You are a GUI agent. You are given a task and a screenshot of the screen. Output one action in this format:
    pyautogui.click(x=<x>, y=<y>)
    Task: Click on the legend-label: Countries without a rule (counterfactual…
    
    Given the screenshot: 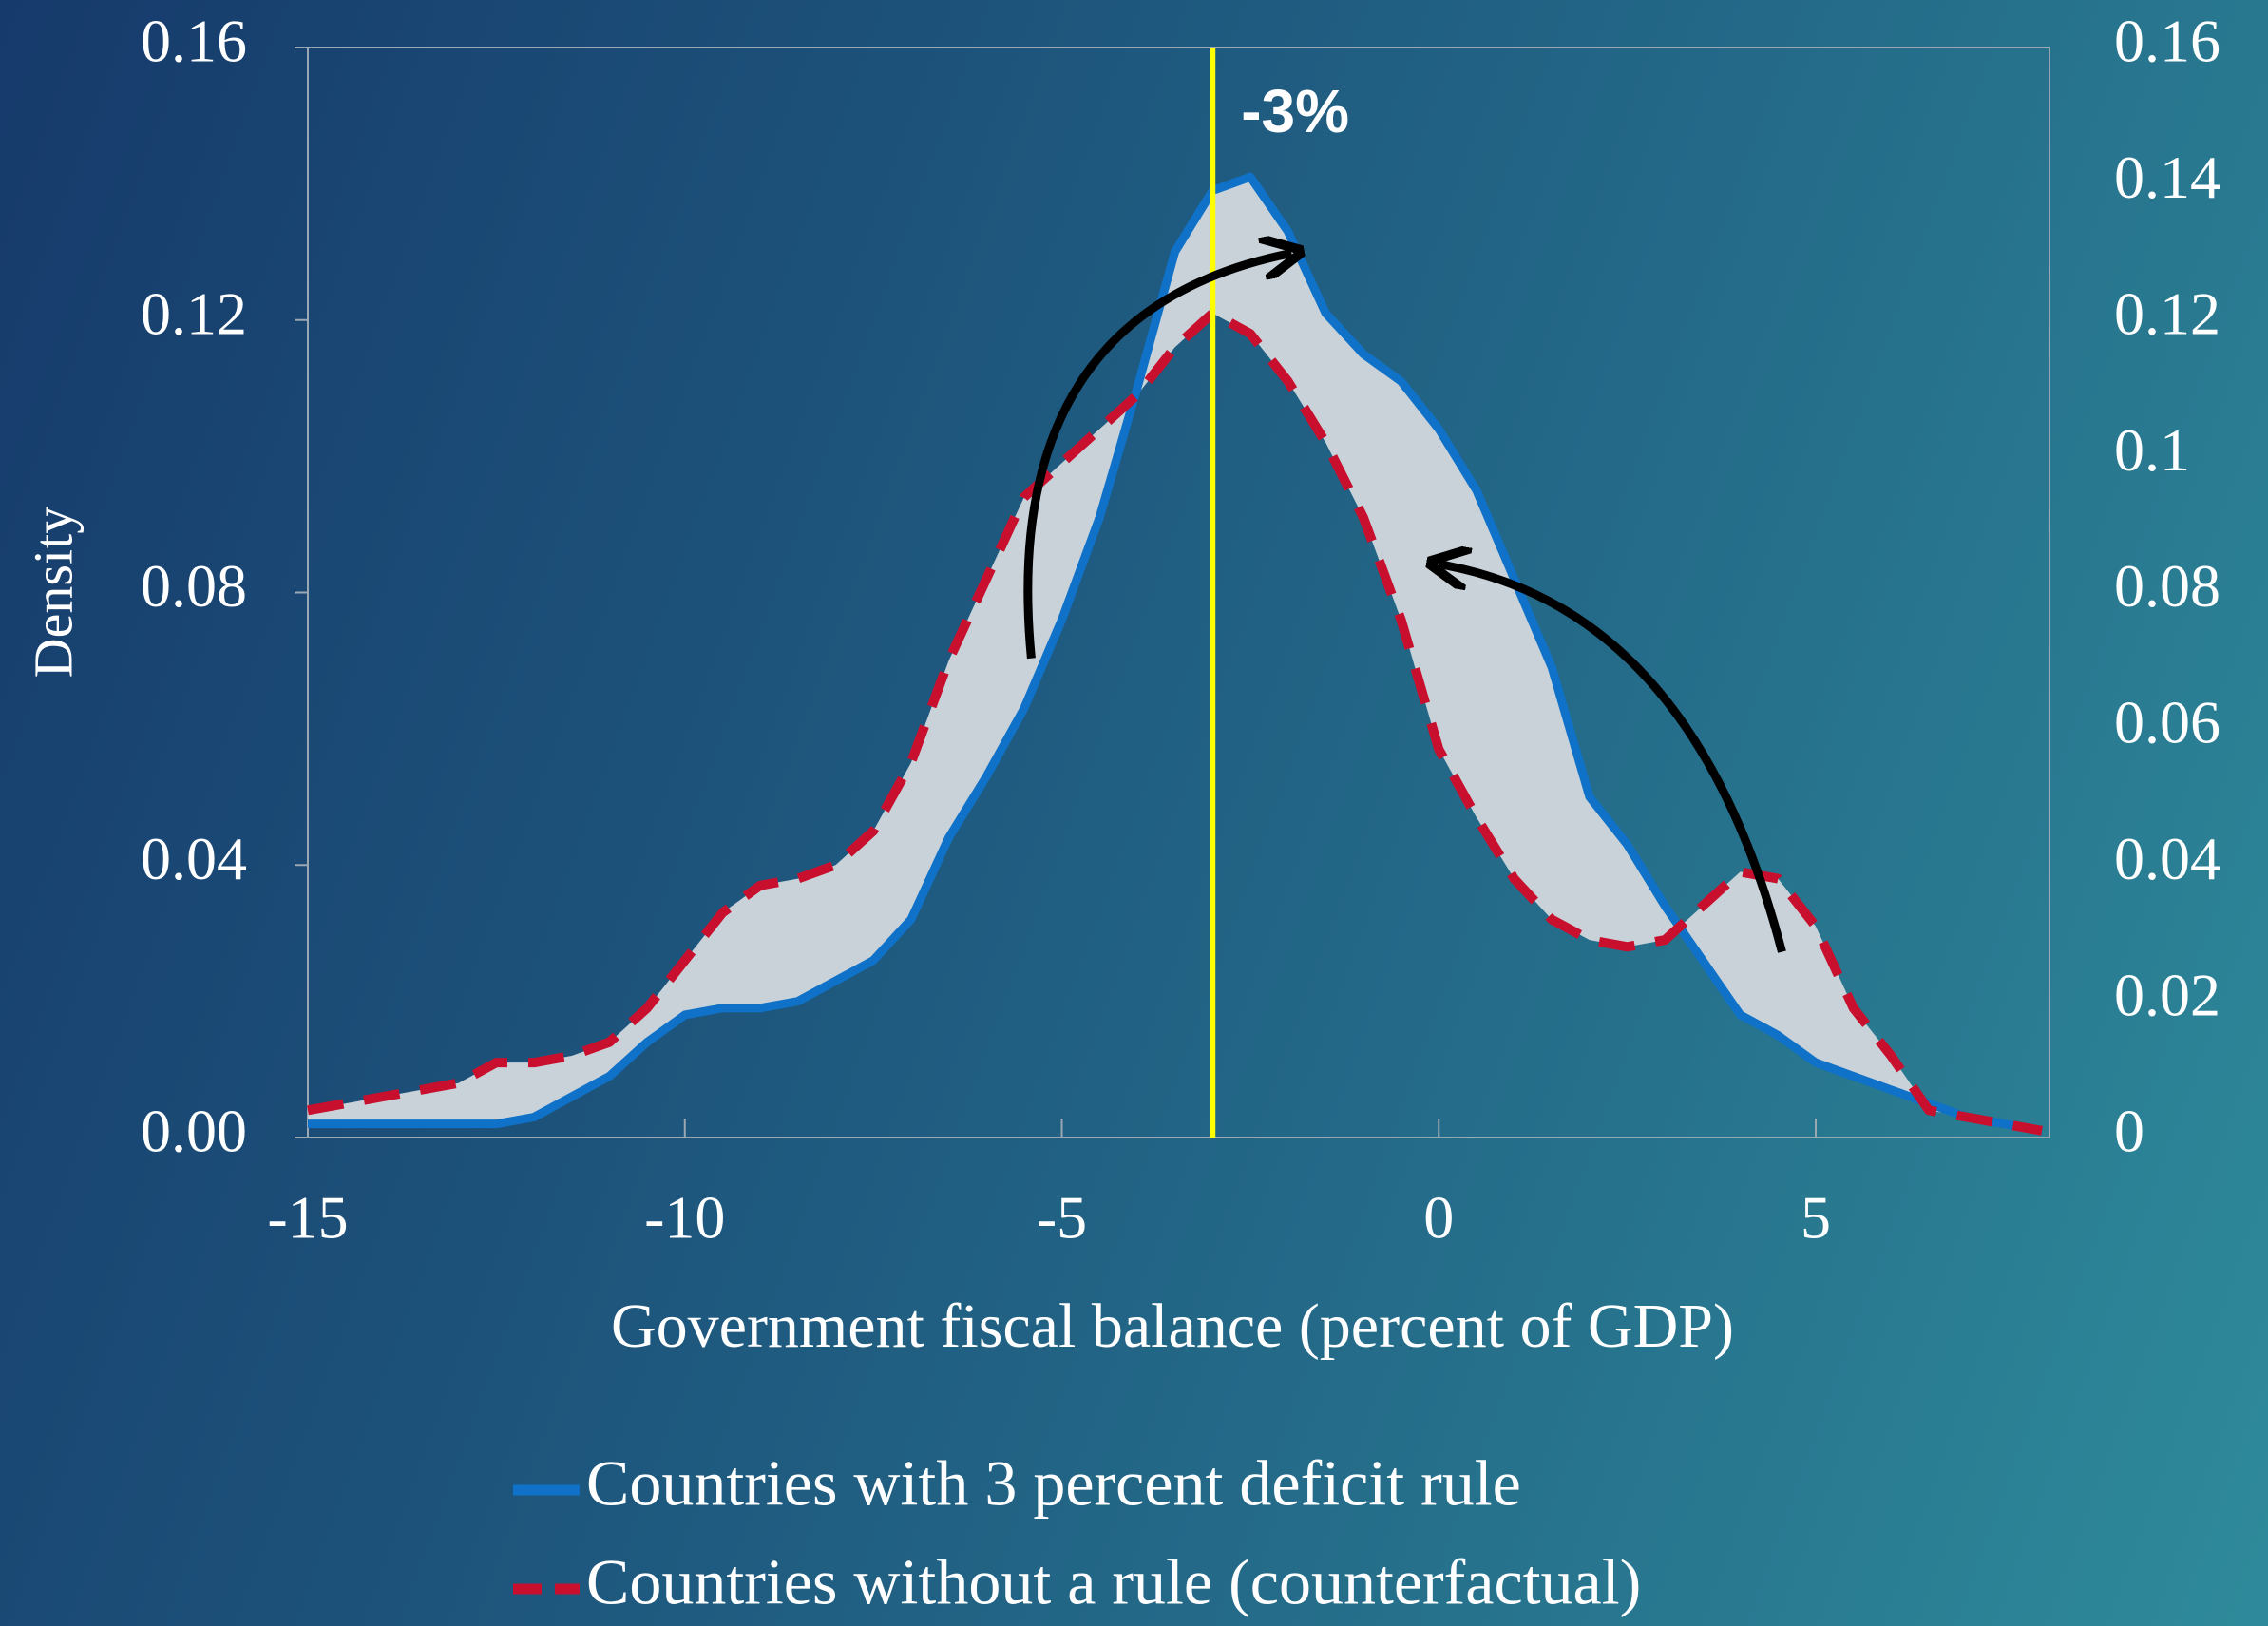 What is the action you would take?
    pyautogui.click(x=1113, y=1582)
    